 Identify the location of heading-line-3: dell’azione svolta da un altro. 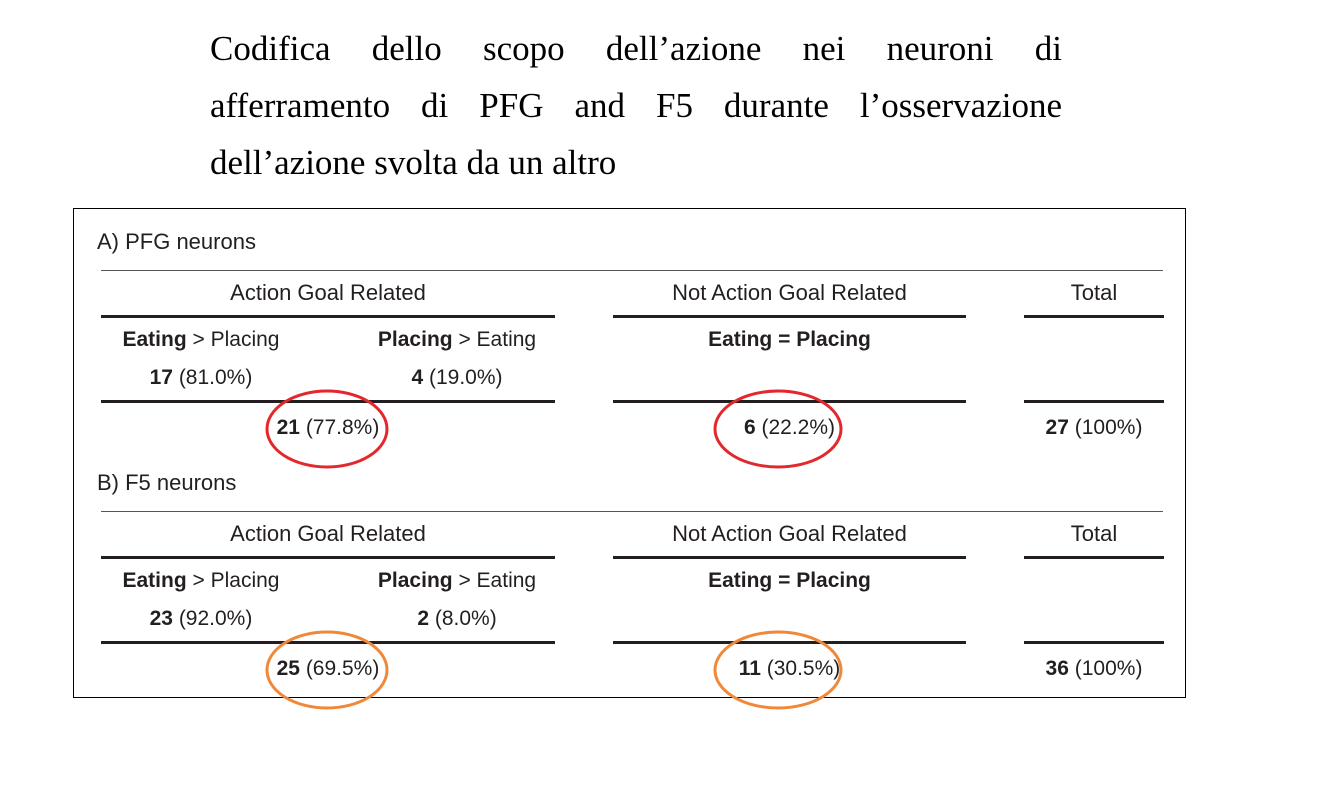
(413, 162).